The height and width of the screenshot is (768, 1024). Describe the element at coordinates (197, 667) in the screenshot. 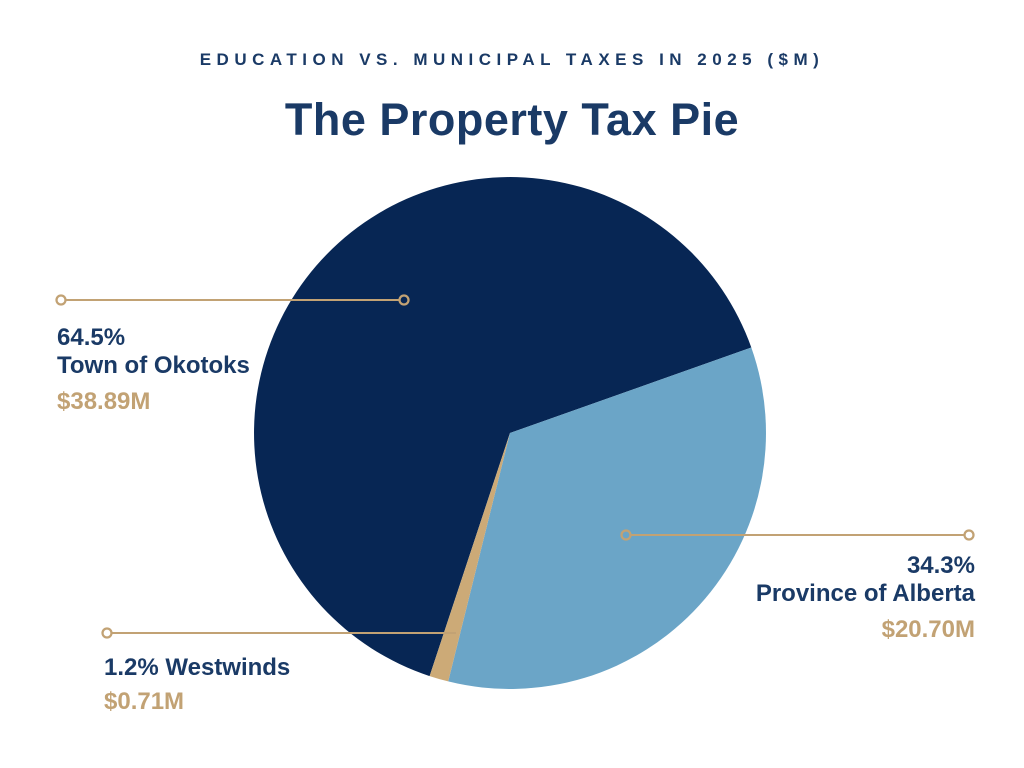

I see `westwinds-name: 1.2% Westwinds` at that location.